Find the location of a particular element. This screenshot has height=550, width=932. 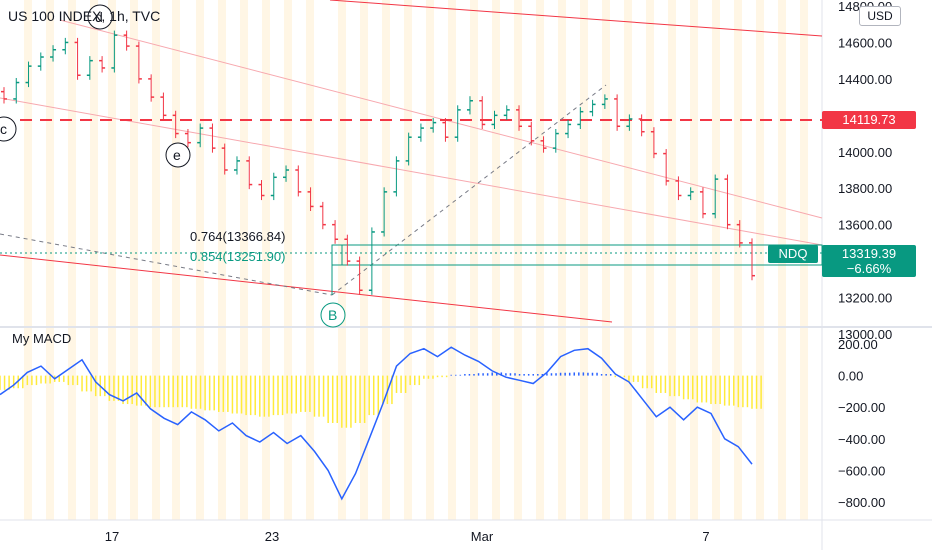

channel-lower-line is located at coordinates (306, 288).